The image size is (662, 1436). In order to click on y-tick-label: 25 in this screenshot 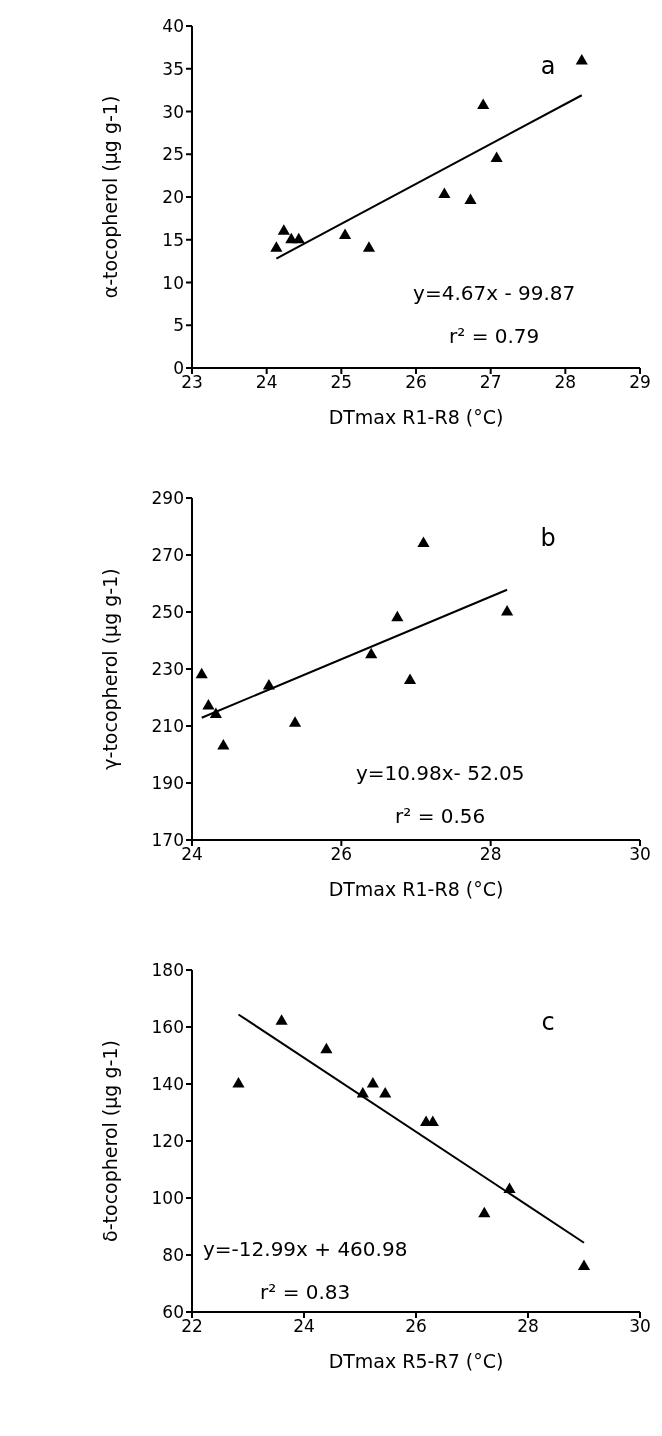, I will do `click(173, 154)`.